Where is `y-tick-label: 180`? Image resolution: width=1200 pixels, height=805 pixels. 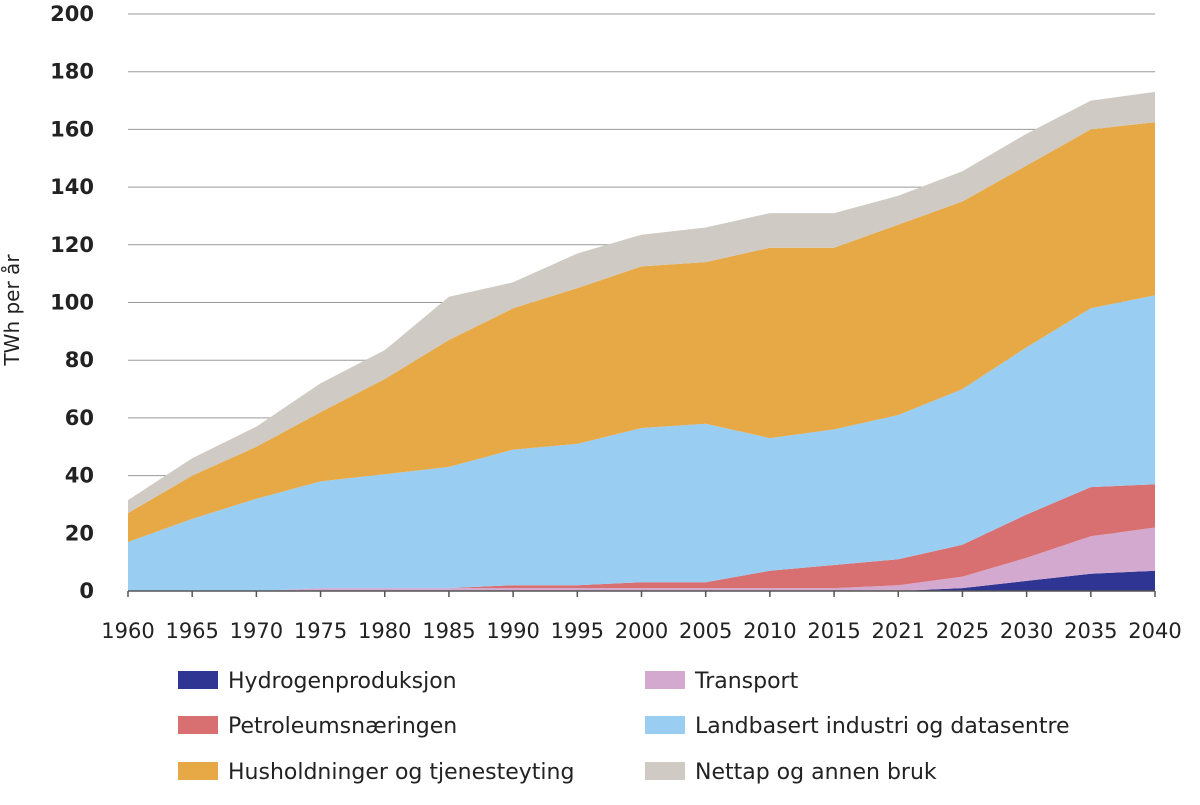
y-tick-label: 180 is located at coordinates (72, 72).